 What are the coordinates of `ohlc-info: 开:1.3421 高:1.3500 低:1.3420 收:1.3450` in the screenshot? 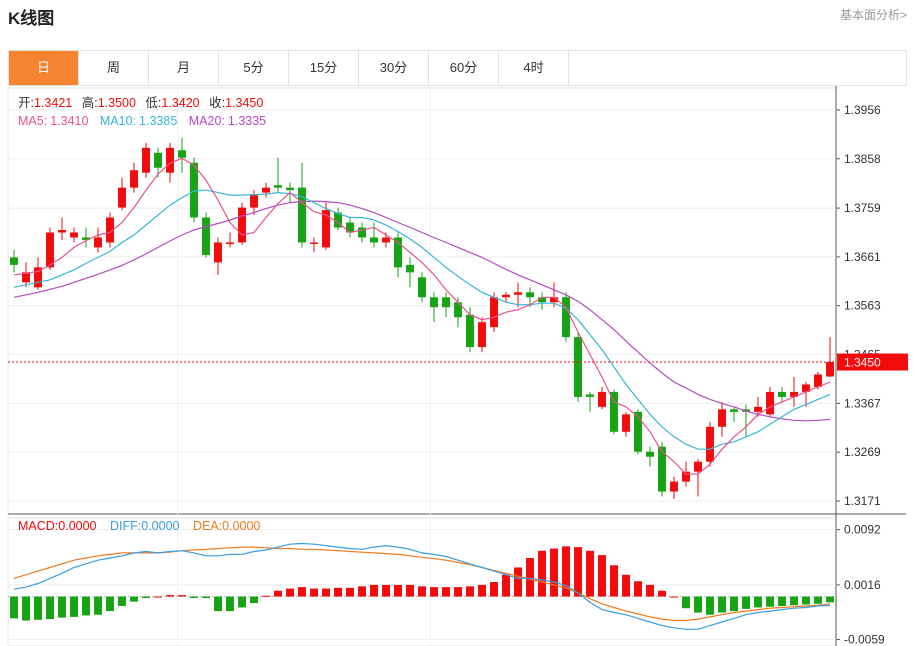 It's located at (140, 102).